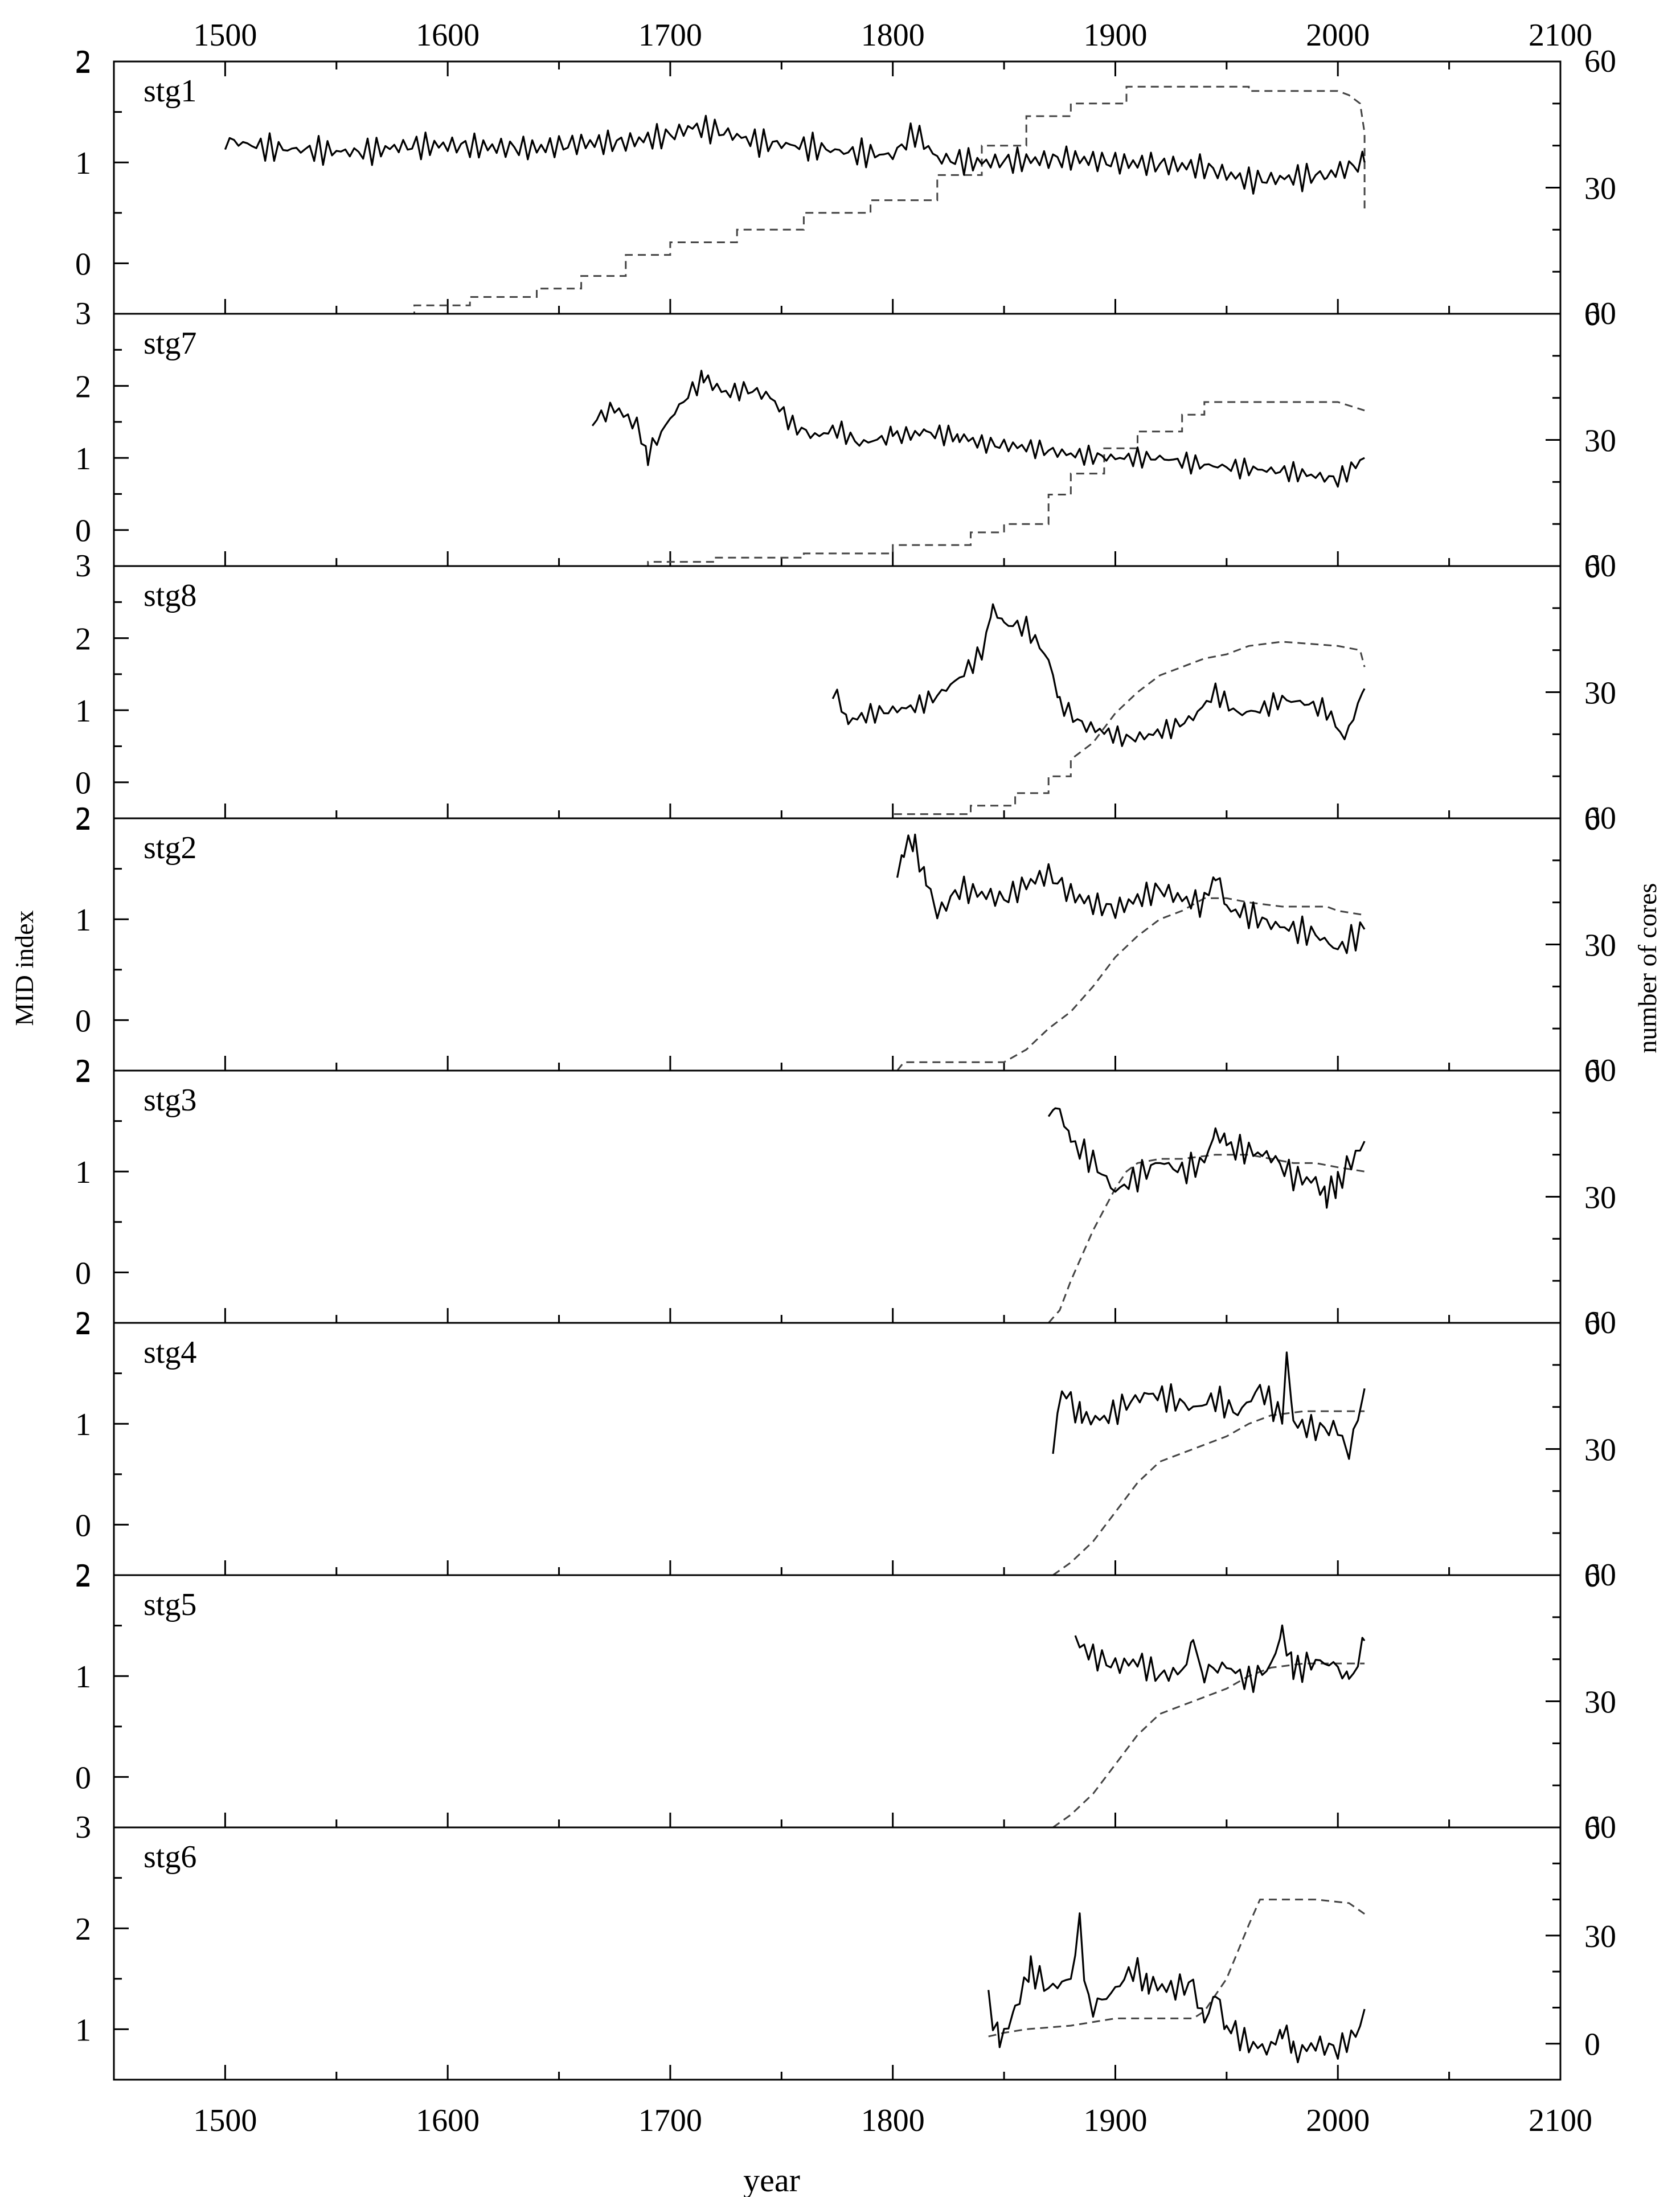 The width and height of the screenshot is (1680, 2197). What do you see at coordinates (1560, 35) in the screenshot?
I see `x-tick-label-top: 2100` at bounding box center [1560, 35].